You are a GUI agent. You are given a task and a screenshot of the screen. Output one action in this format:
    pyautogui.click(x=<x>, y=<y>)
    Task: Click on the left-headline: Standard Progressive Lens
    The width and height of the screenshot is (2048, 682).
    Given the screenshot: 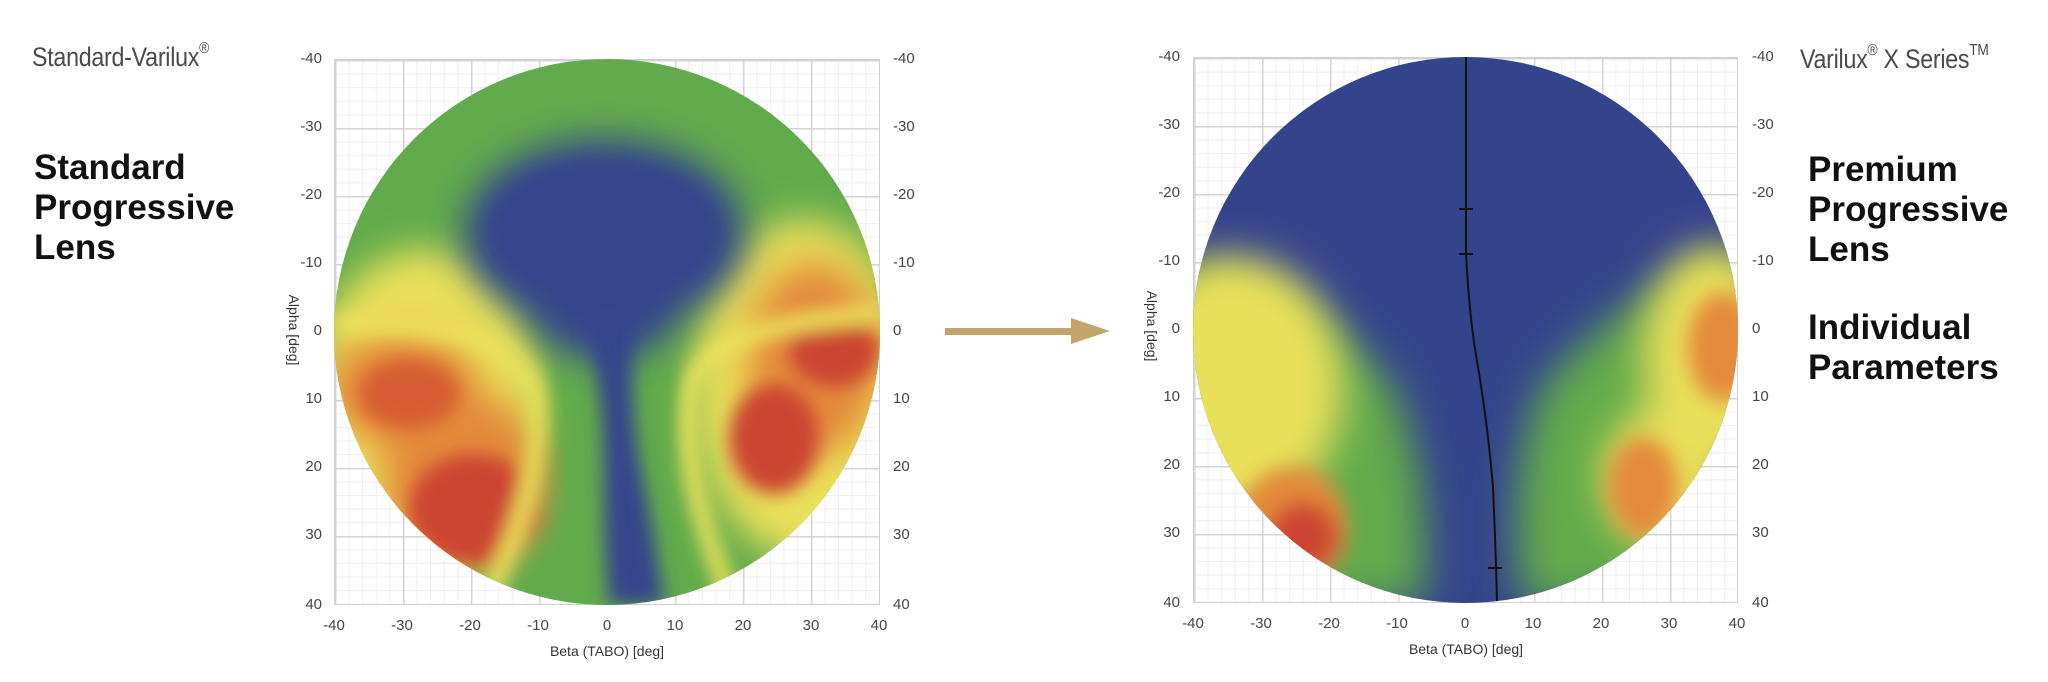 What is the action you would take?
    pyautogui.click(x=134, y=208)
    